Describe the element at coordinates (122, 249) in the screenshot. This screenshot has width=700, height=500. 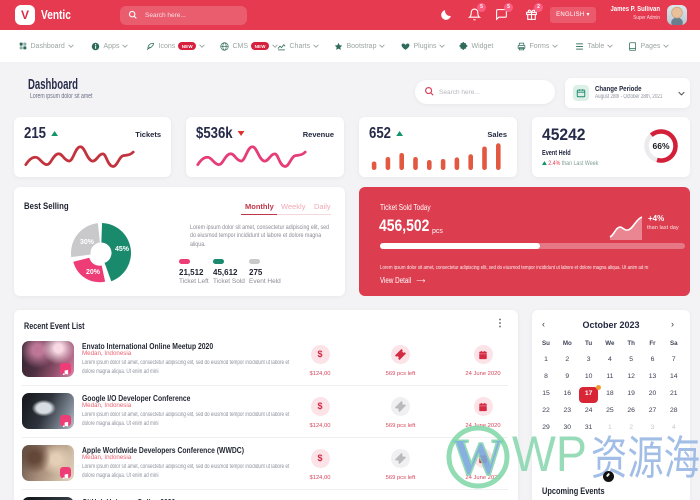
I see `svg-text: 45%` at that location.